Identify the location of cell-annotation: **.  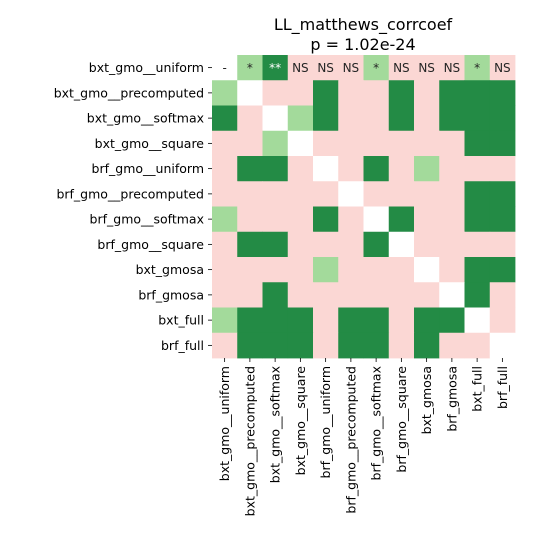
(275, 68).